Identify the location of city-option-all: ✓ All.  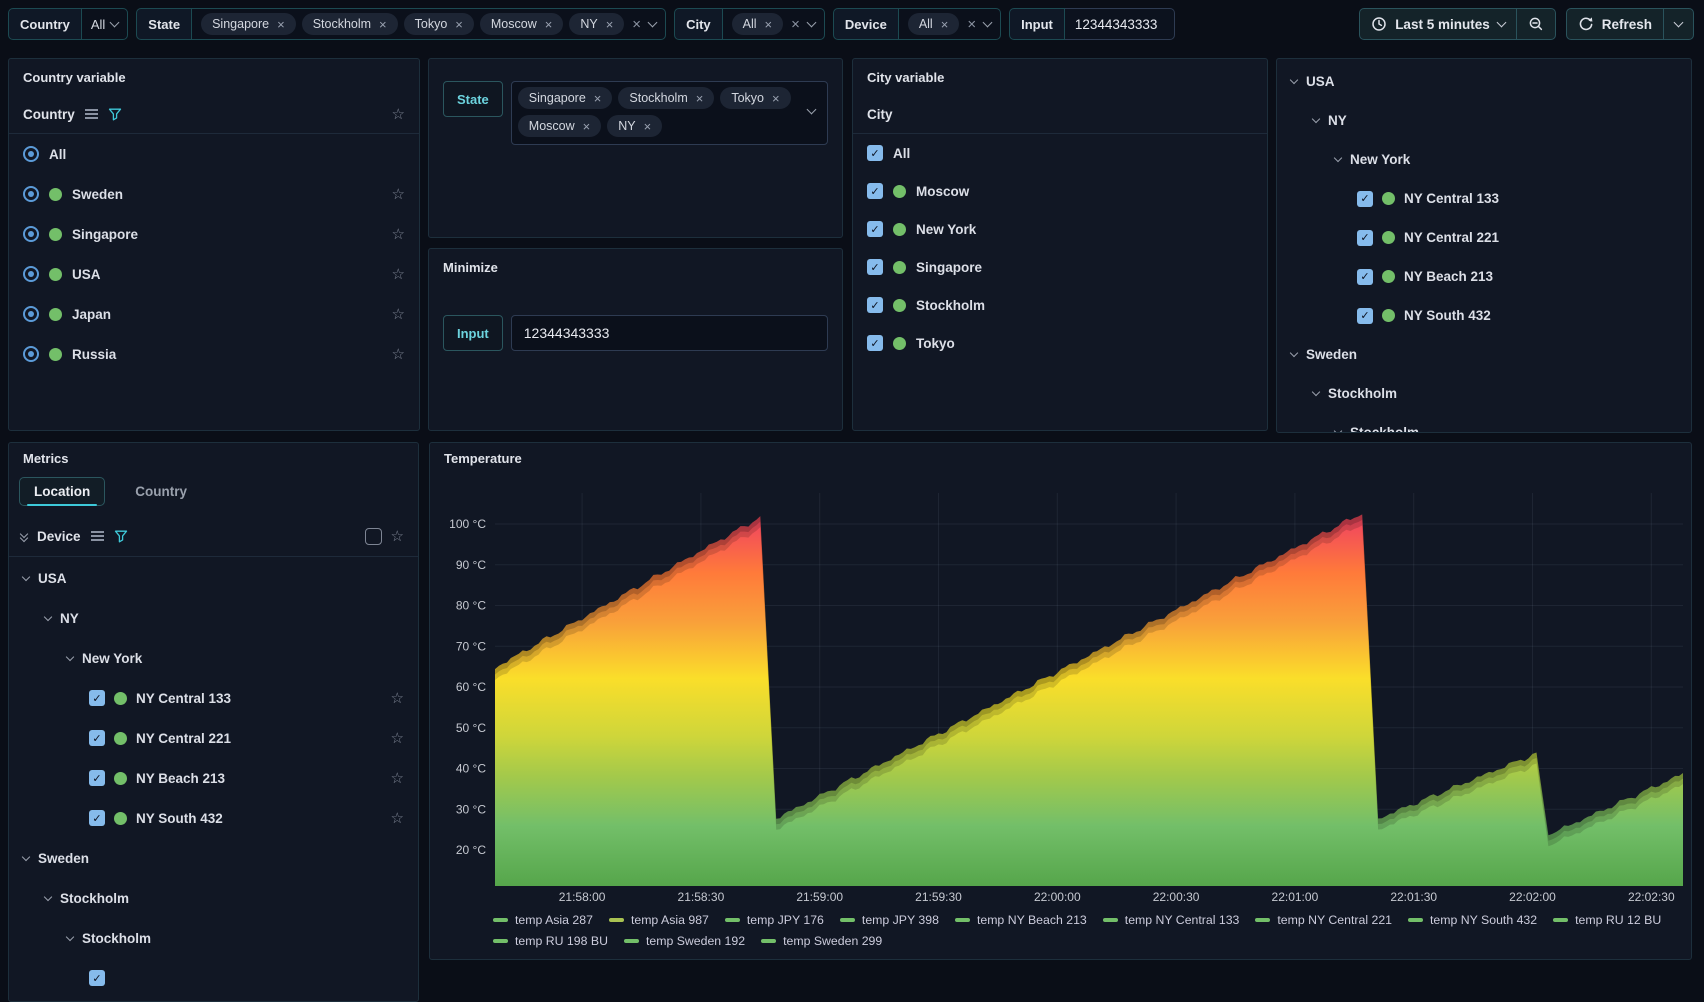
(1060, 153).